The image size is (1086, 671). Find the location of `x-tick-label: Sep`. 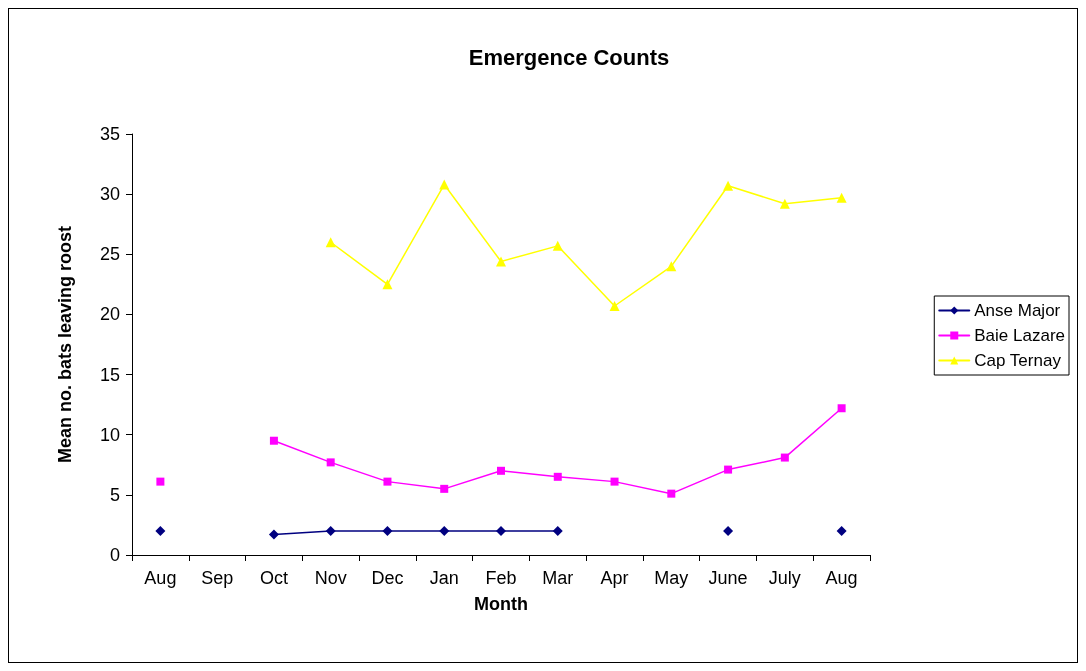

x-tick-label: Sep is located at coordinates (217, 578).